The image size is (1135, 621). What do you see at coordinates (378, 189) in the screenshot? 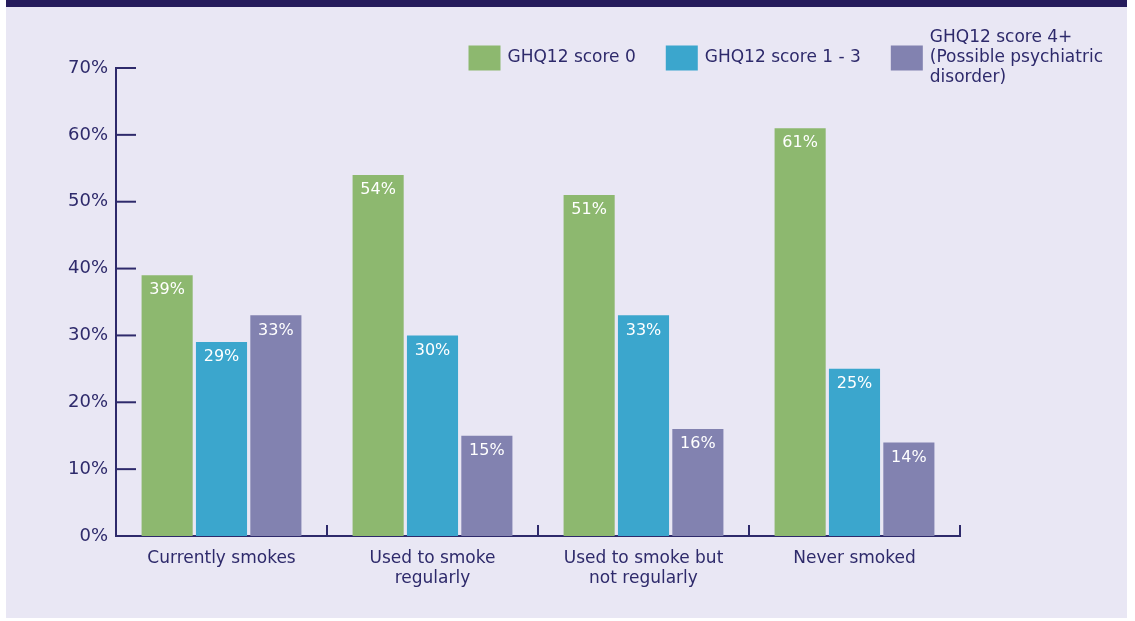
I see `data-label: 54%` at bounding box center [378, 189].